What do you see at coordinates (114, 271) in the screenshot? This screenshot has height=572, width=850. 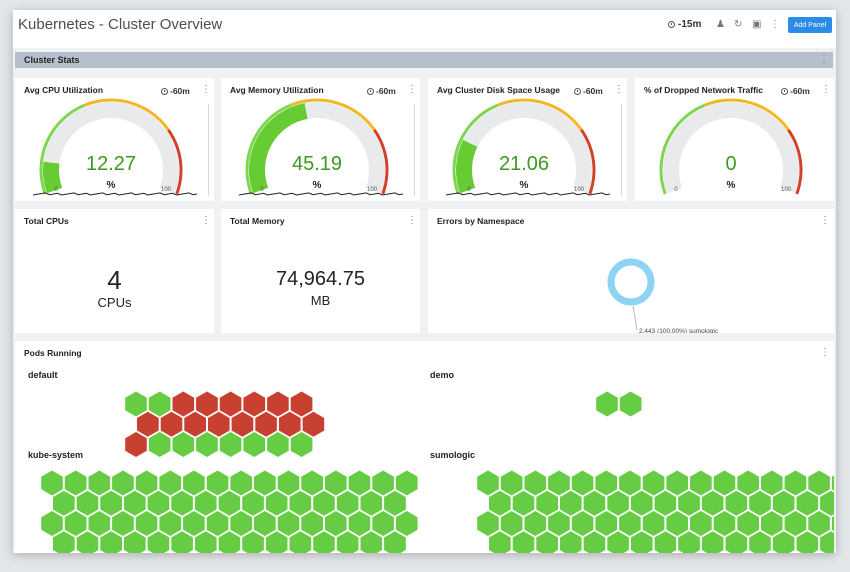 I see `total-cpus-panel: Total CPUs ⋮ 4 CPUs` at bounding box center [114, 271].